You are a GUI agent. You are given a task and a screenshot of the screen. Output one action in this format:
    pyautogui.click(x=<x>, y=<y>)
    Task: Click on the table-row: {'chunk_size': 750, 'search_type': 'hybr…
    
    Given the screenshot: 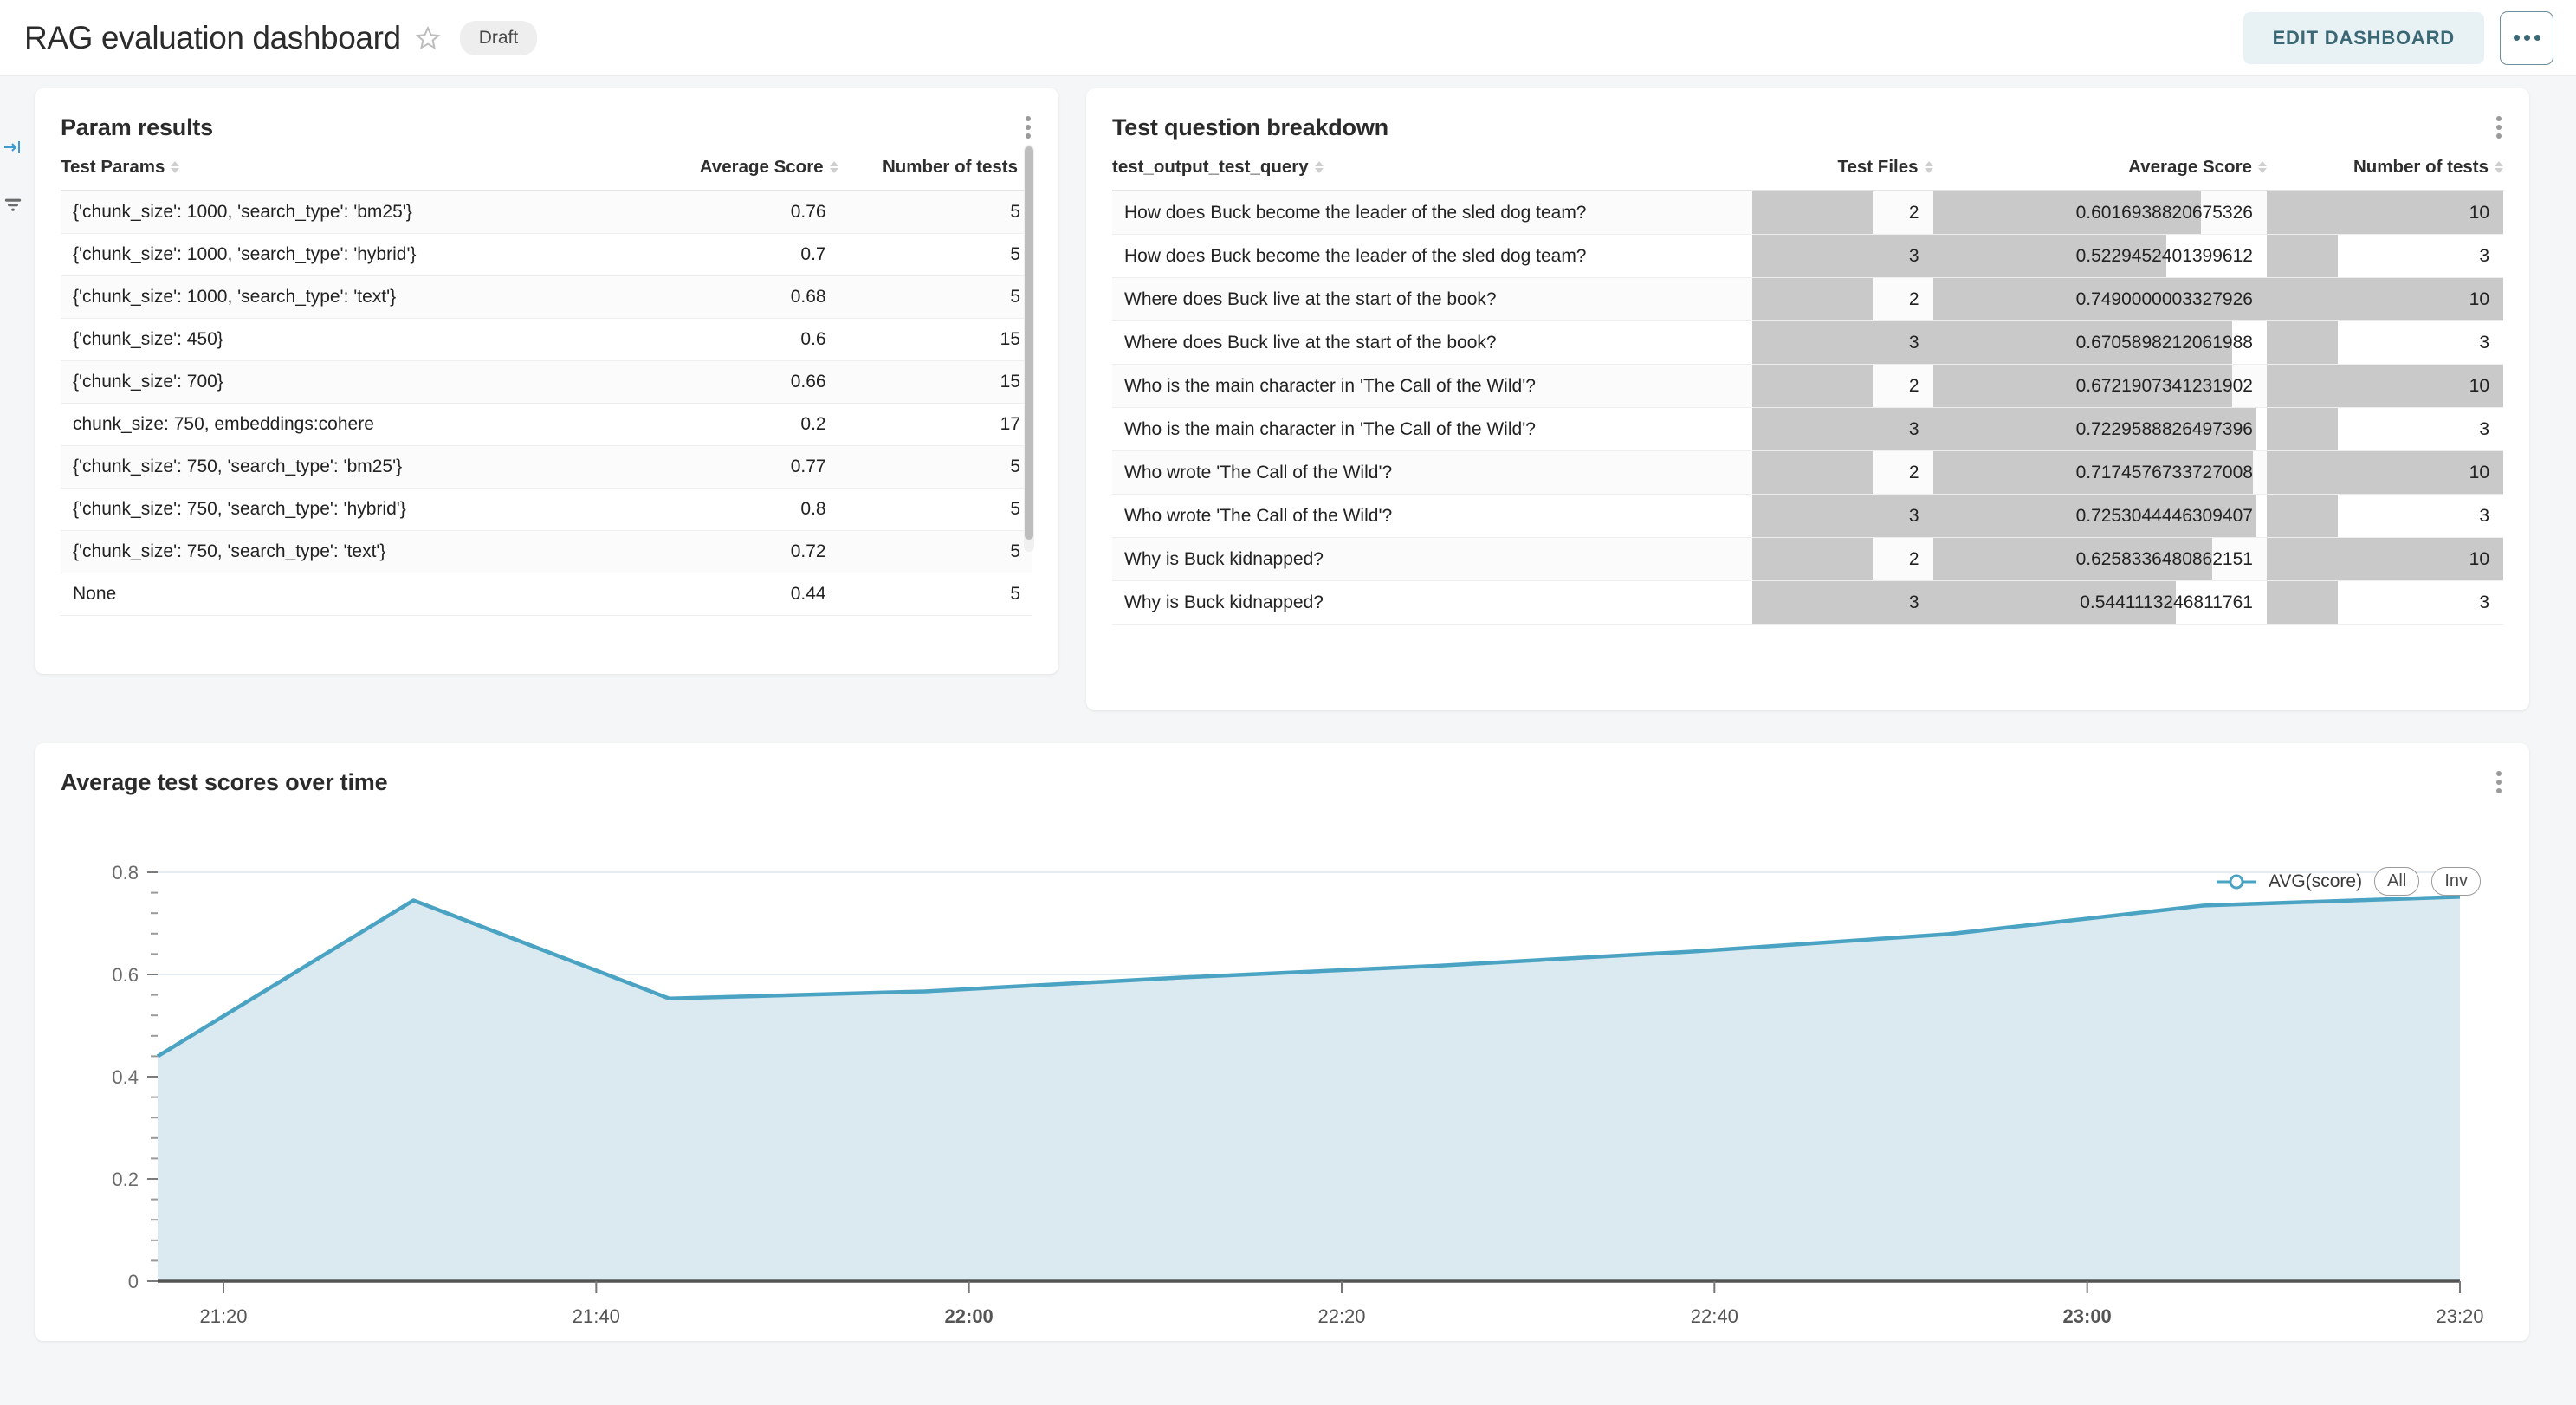 What is the action you would take?
    pyautogui.click(x=546, y=509)
    